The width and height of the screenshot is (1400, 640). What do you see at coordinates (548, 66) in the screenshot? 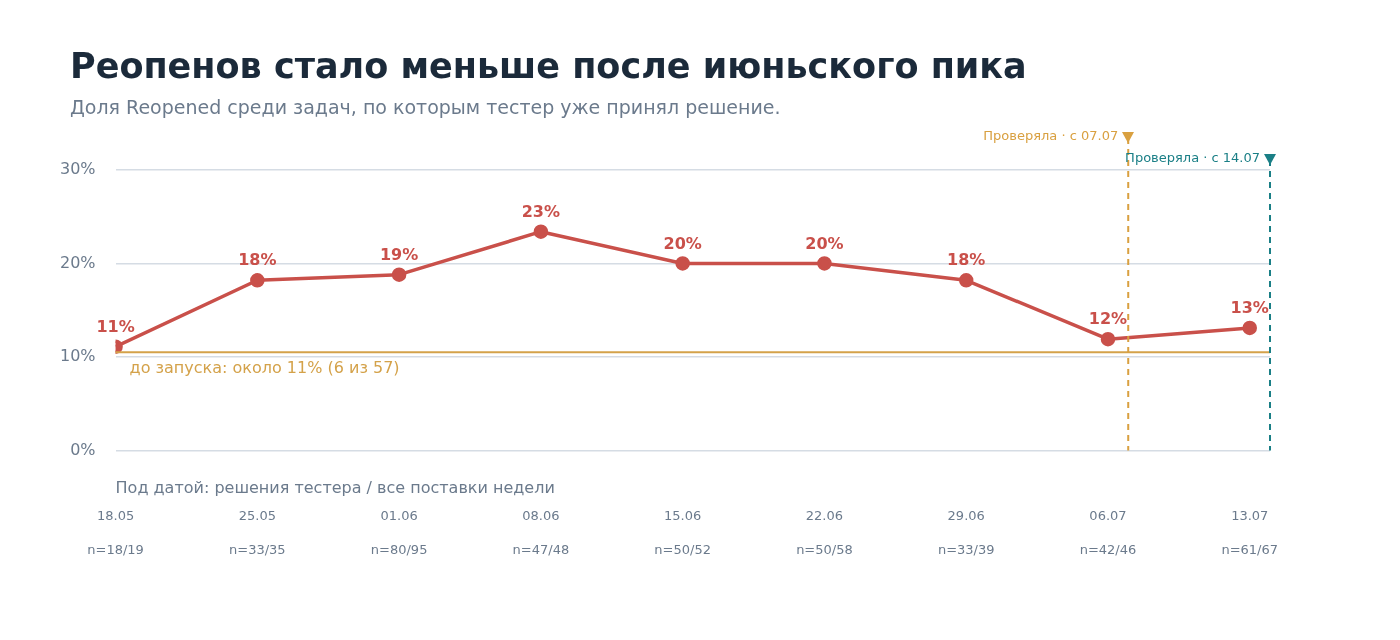
I see `chart-title: Реопенов стало меньше после июньского пика` at bounding box center [548, 66].